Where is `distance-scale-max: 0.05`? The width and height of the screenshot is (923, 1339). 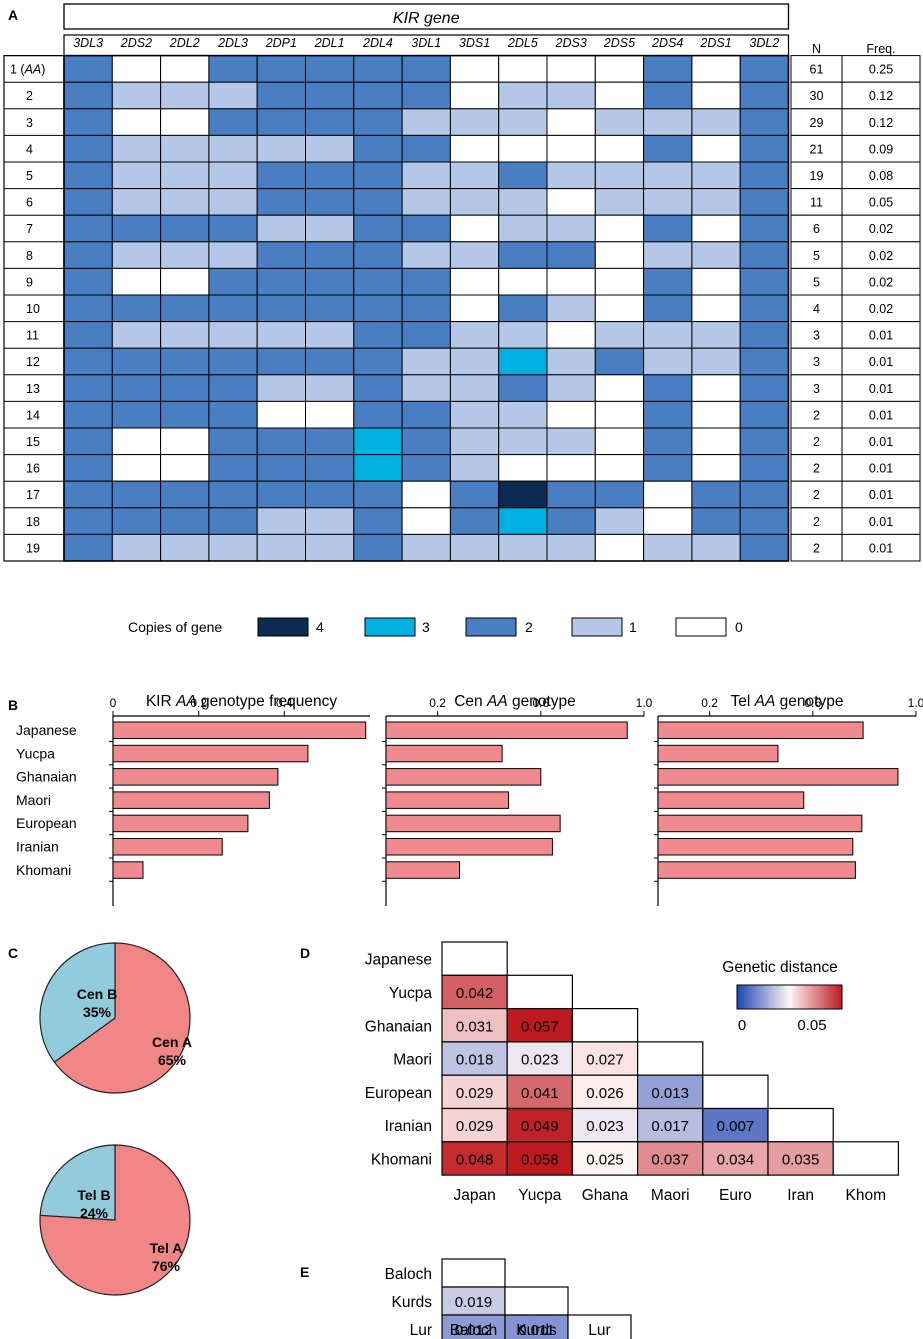
distance-scale-max: 0.05 is located at coordinates (811, 1025).